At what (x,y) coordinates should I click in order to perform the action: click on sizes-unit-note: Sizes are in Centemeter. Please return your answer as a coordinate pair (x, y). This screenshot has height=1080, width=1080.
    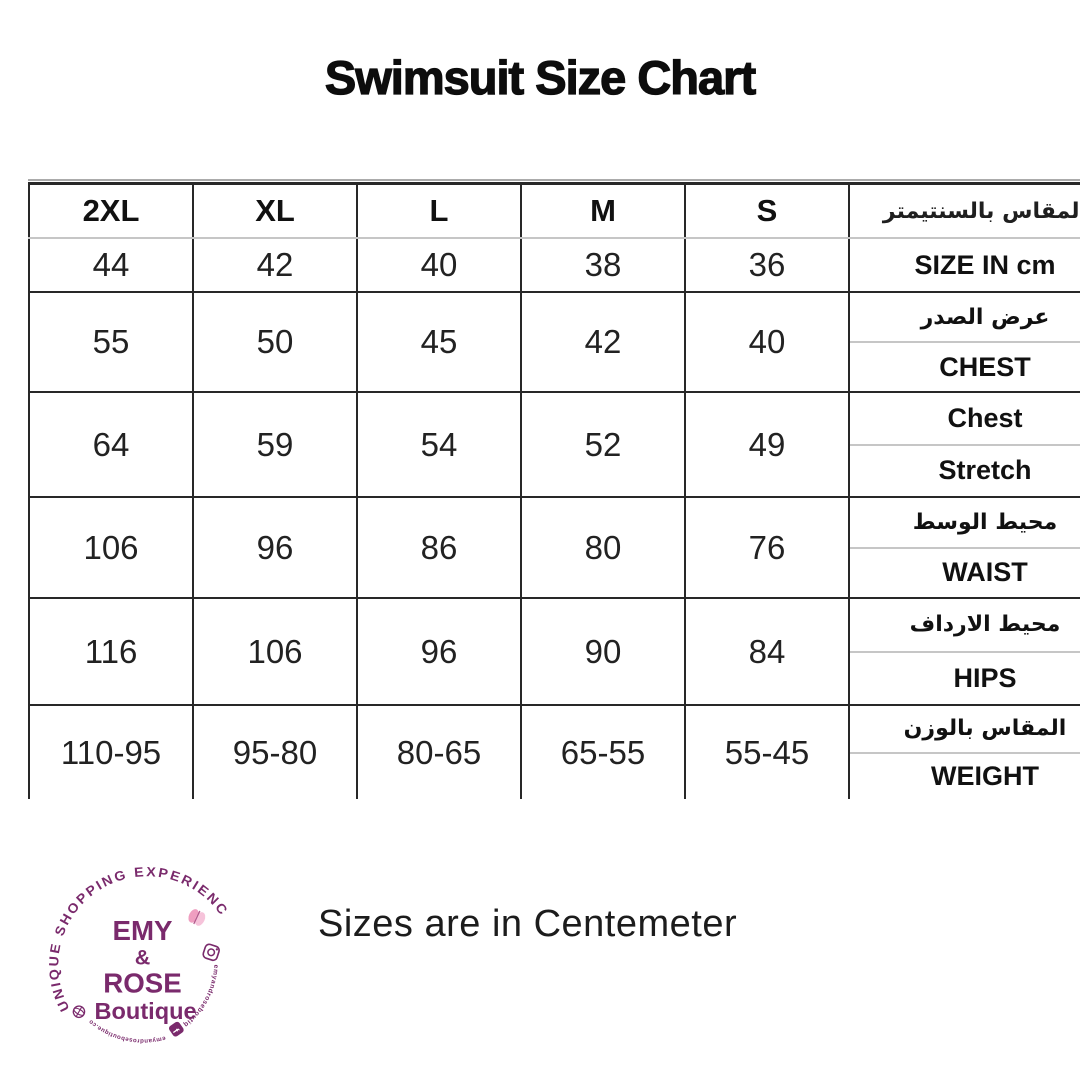
    Looking at the image, I should click on (528, 924).